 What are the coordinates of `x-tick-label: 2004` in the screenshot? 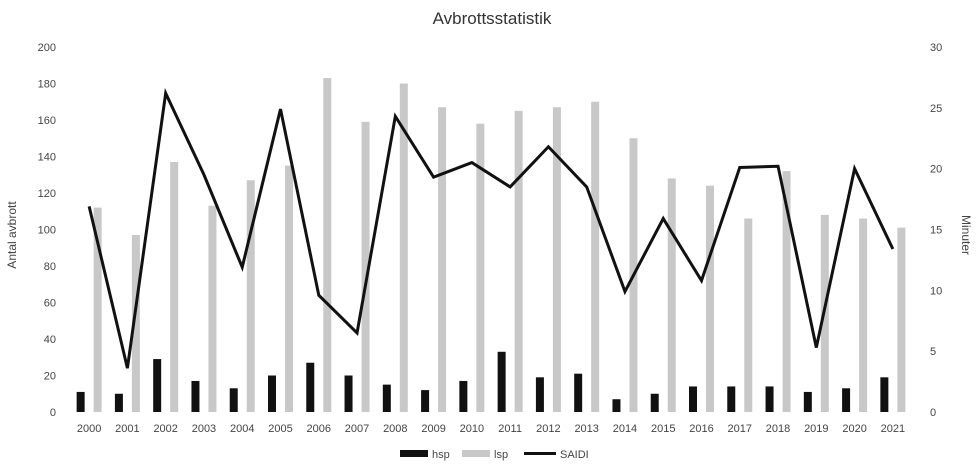 It's located at (242, 429).